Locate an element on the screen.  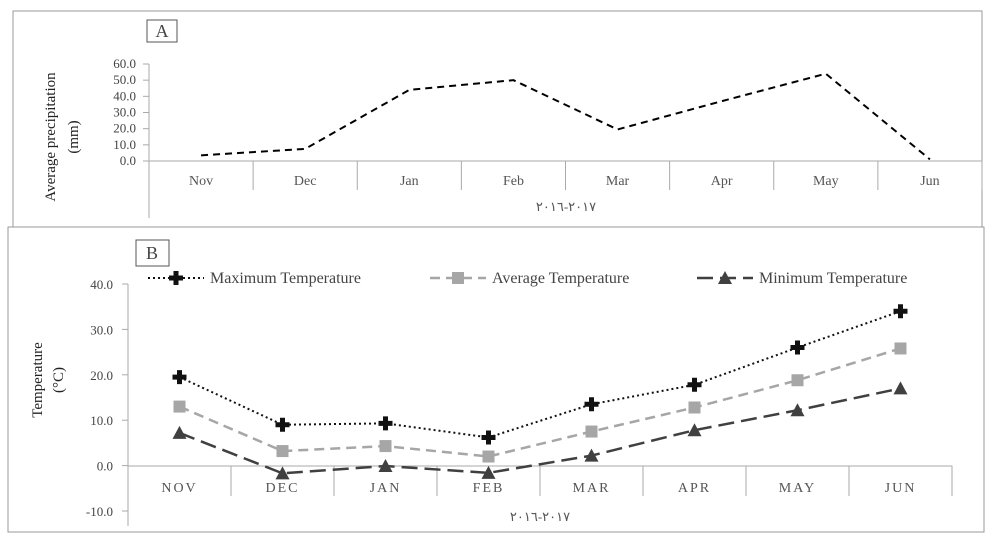
legend-label-minimum: Minimum Temperature is located at coordinates (833, 278).